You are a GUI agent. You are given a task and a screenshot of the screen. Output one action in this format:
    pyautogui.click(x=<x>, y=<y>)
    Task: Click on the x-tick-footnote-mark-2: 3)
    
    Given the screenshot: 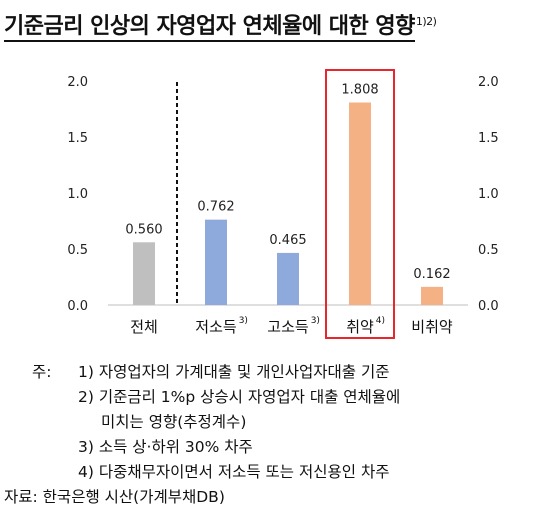 What is the action you would take?
    pyautogui.click(x=243, y=321)
    